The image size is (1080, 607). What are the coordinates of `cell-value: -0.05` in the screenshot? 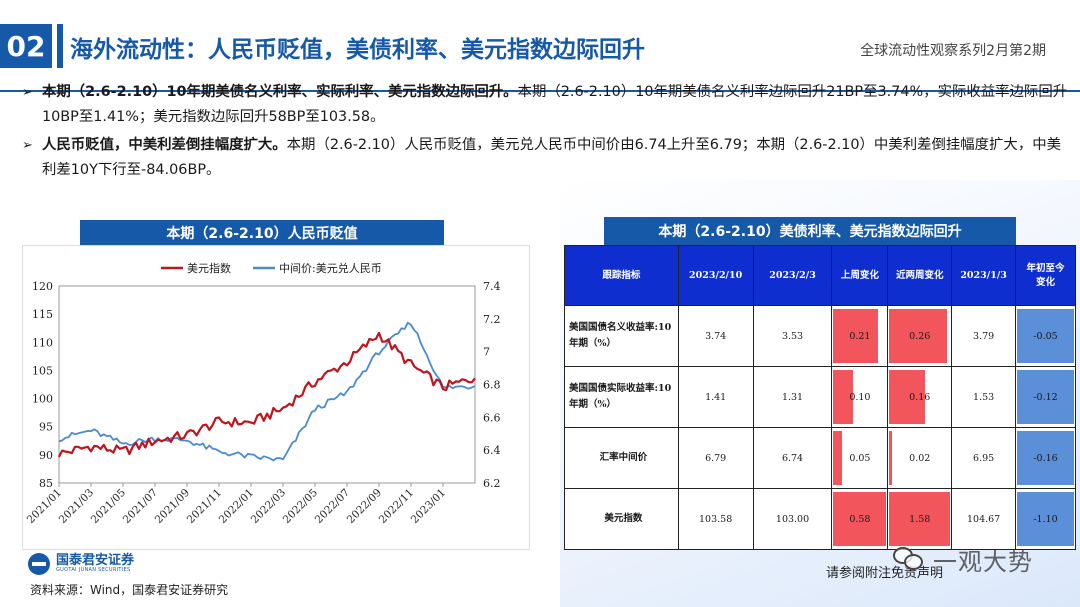 It's located at (1045, 336).